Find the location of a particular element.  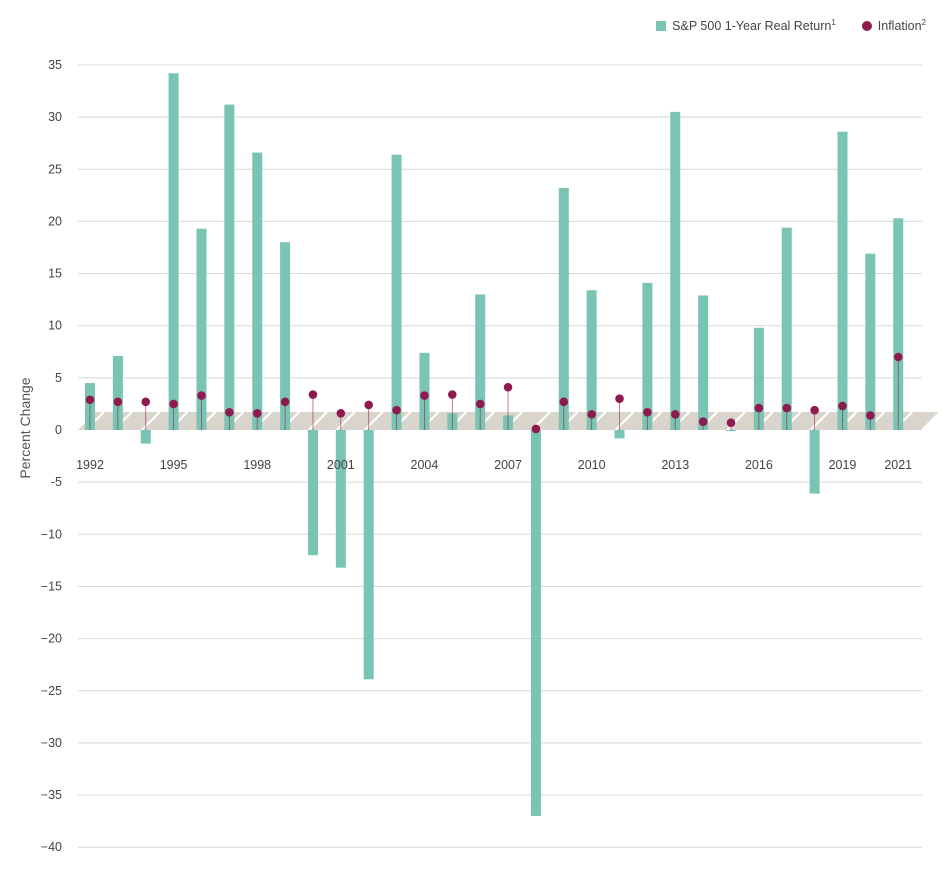

bar-1994 is located at coordinates (145, 437).